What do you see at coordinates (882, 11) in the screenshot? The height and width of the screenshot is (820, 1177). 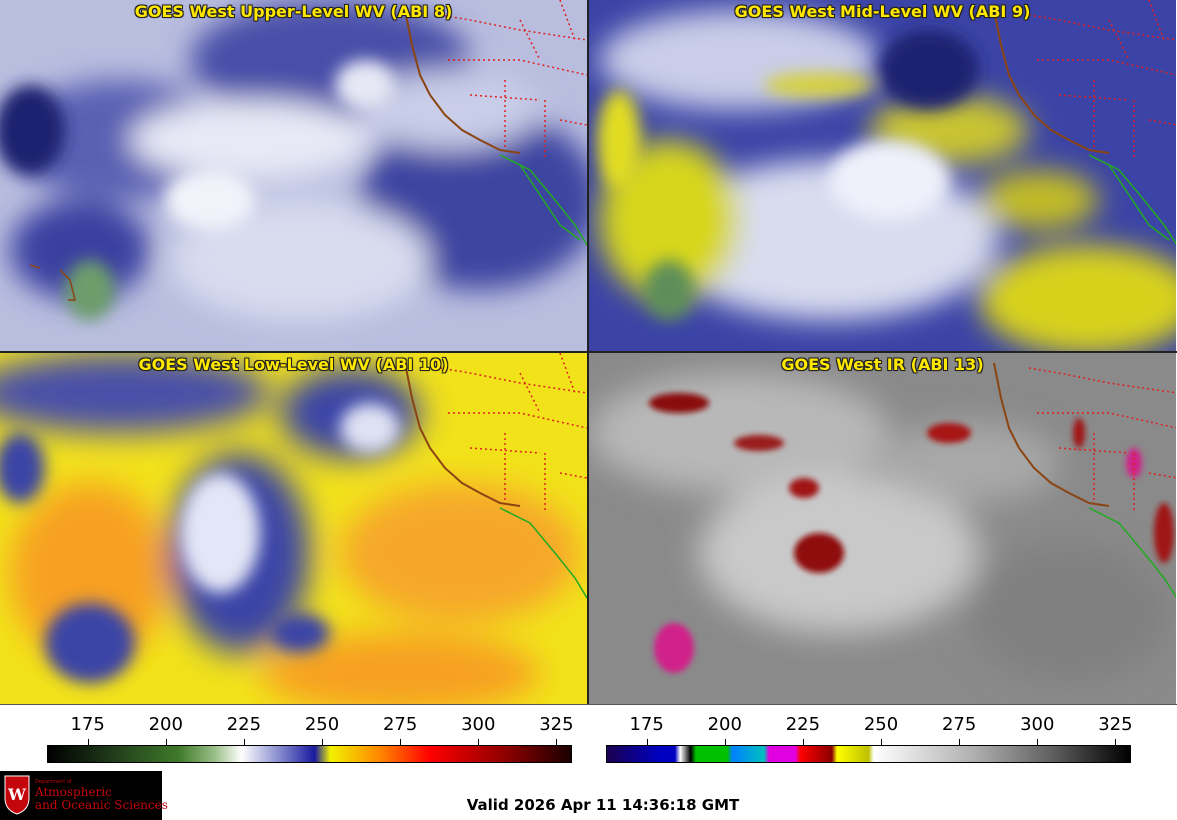 I see `panel-title: GOES West Mid-Level WV (ABI 9)` at bounding box center [882, 11].